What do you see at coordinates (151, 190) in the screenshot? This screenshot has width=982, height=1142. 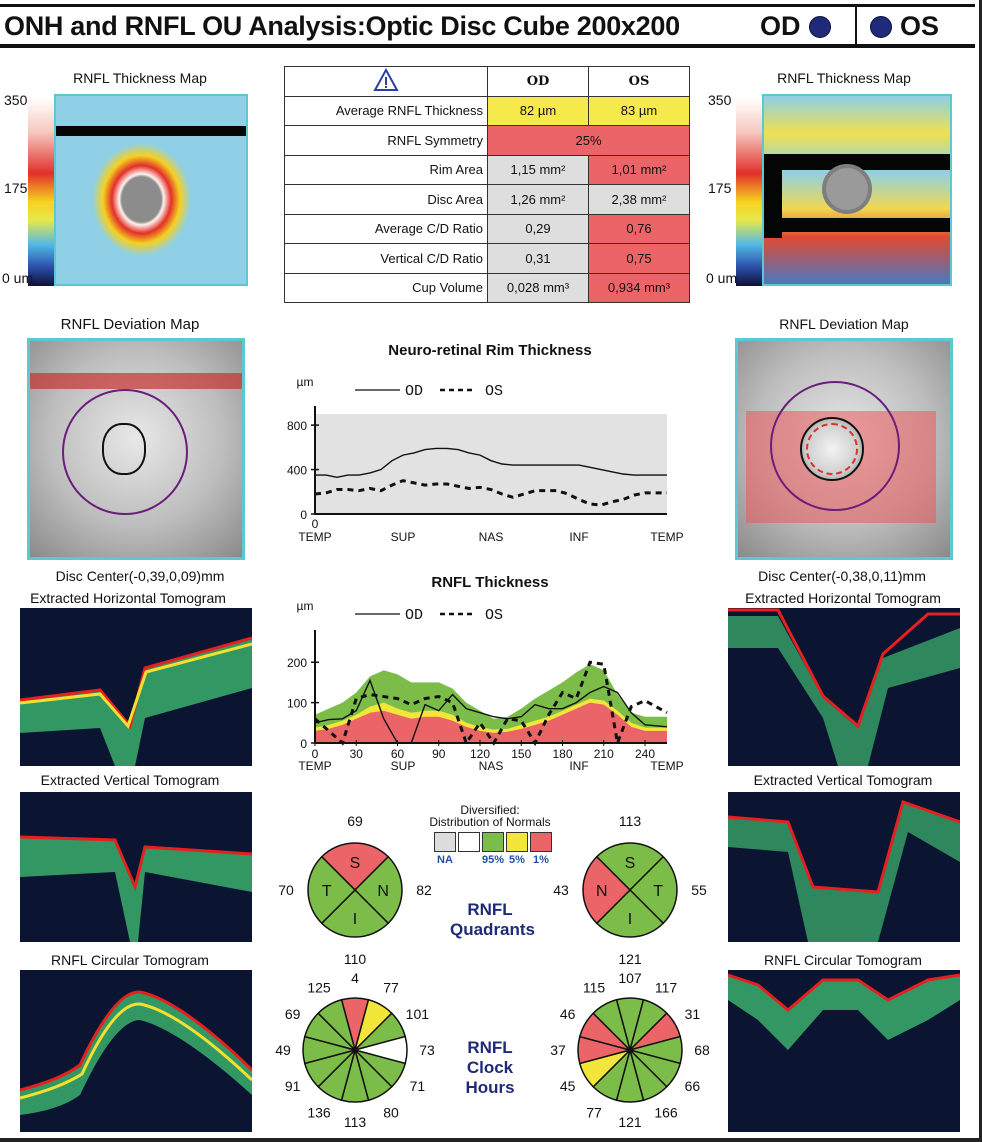 I see `od-rnfl-thickness-map-image` at bounding box center [151, 190].